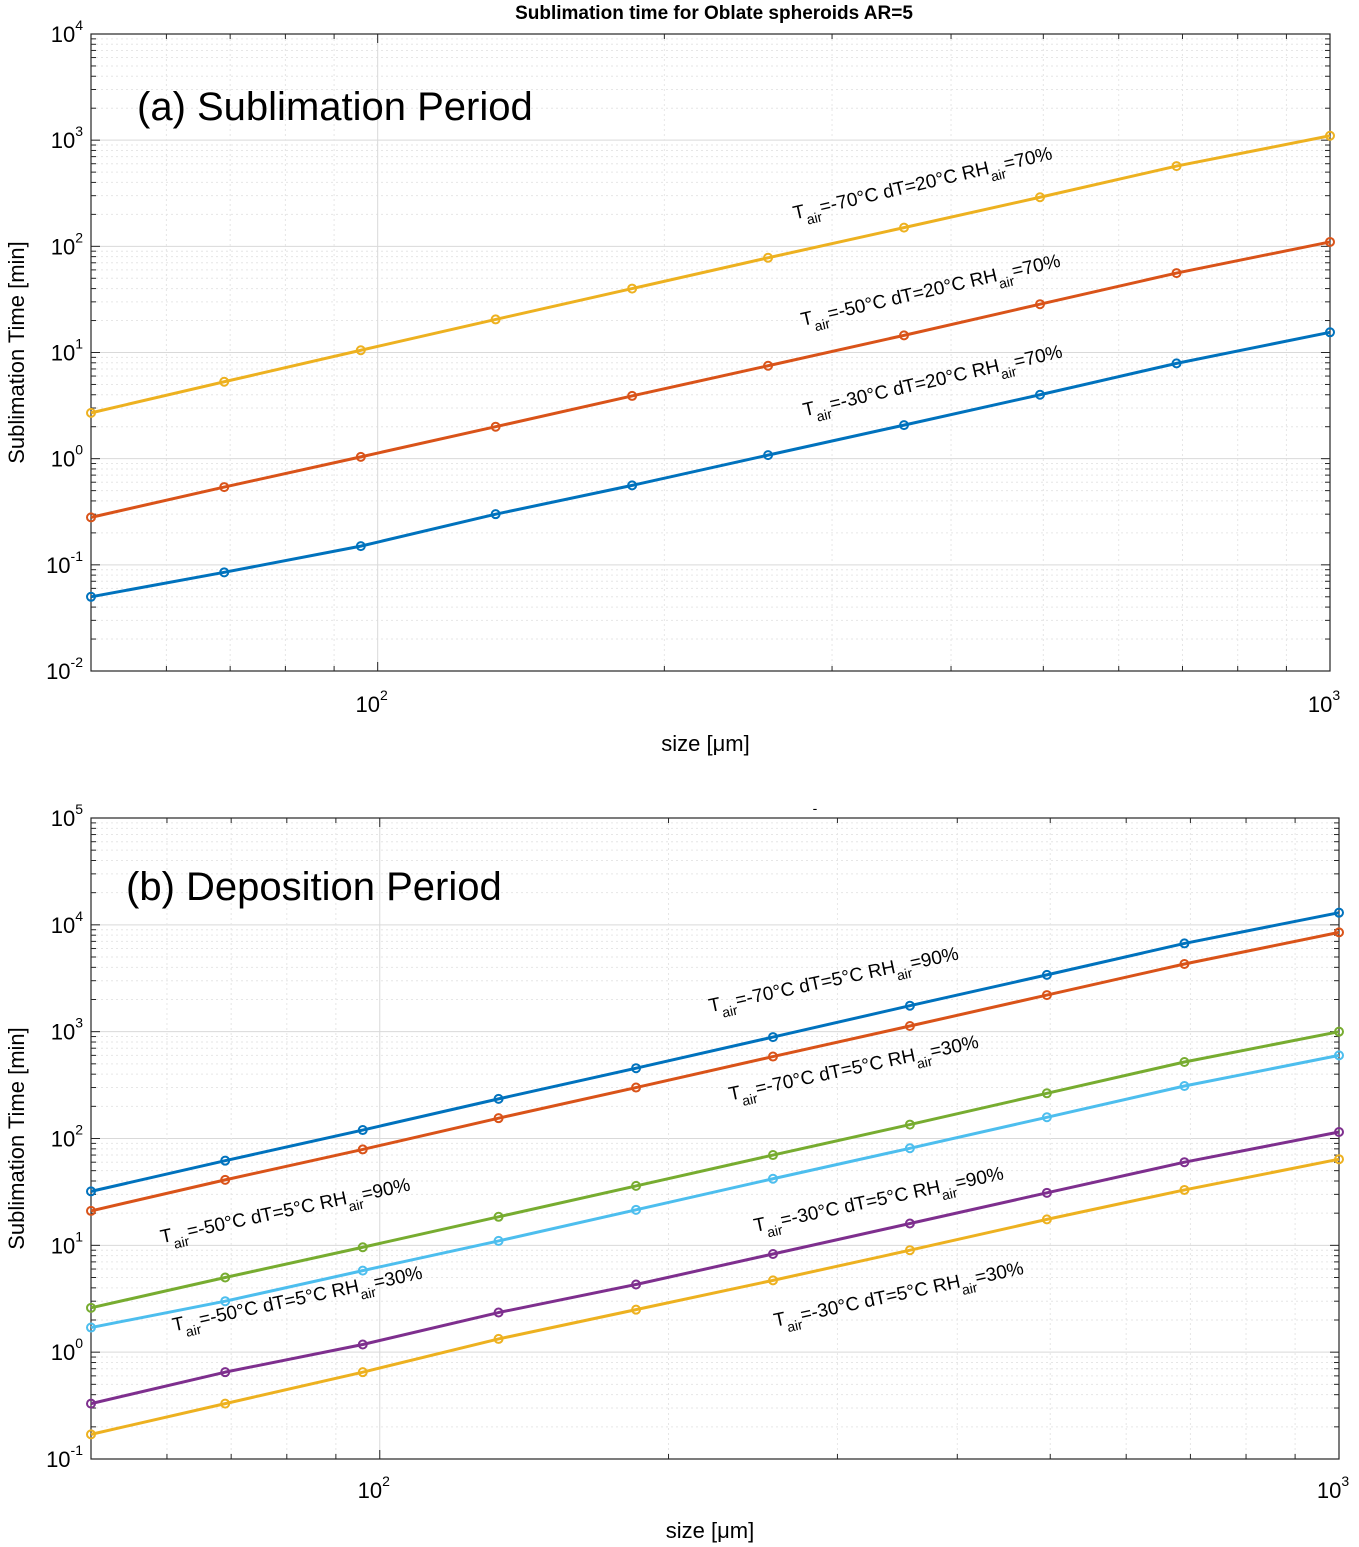 This screenshot has height=1547, width=1359. What do you see at coordinates (372, 702) in the screenshot?
I see `x-tick-label: 10²` at bounding box center [372, 702].